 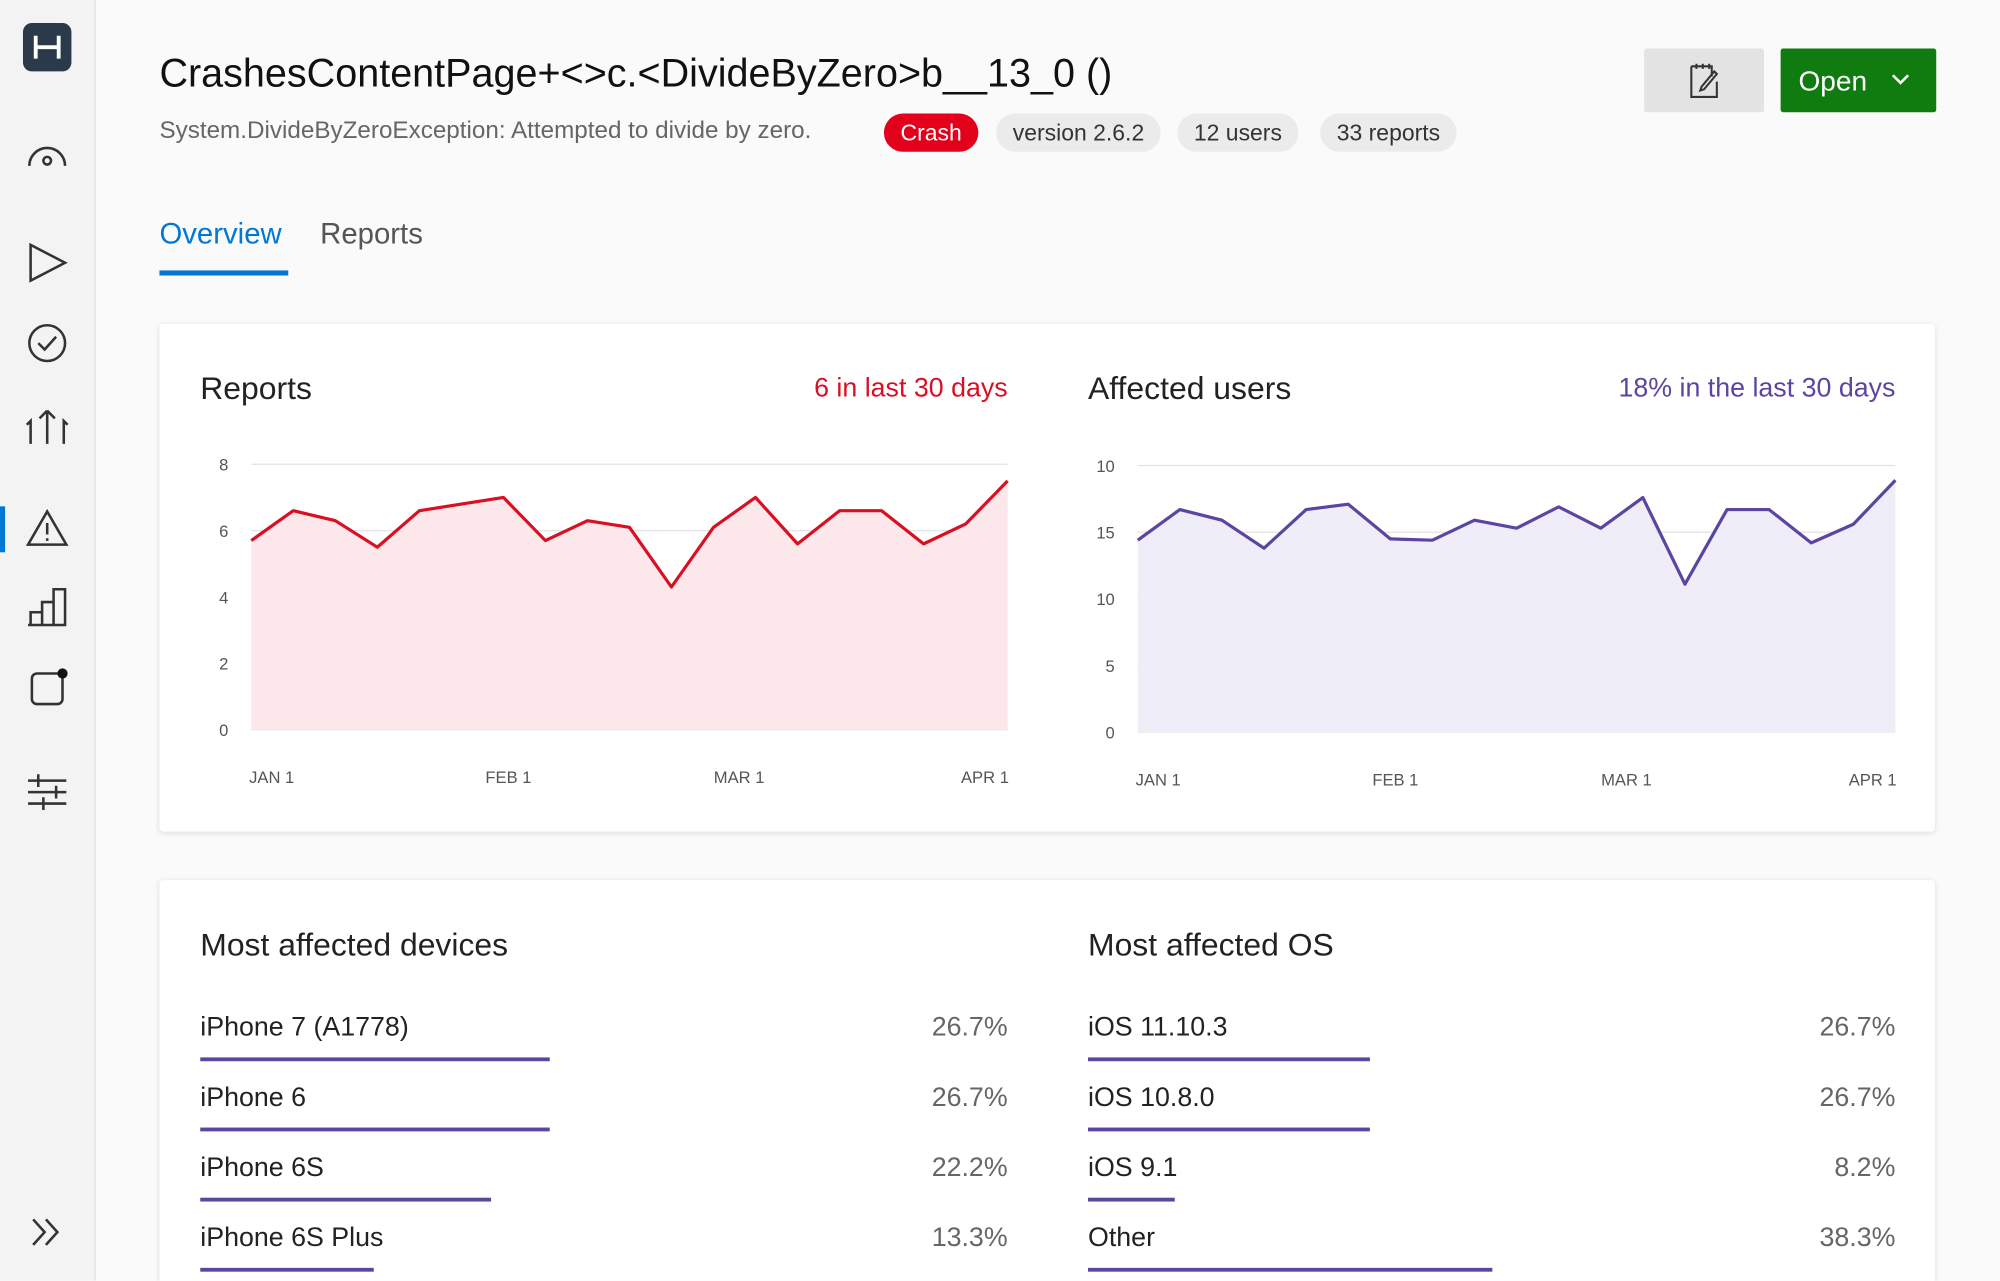 I want to click on edit-icon, so click(x=1704, y=80).